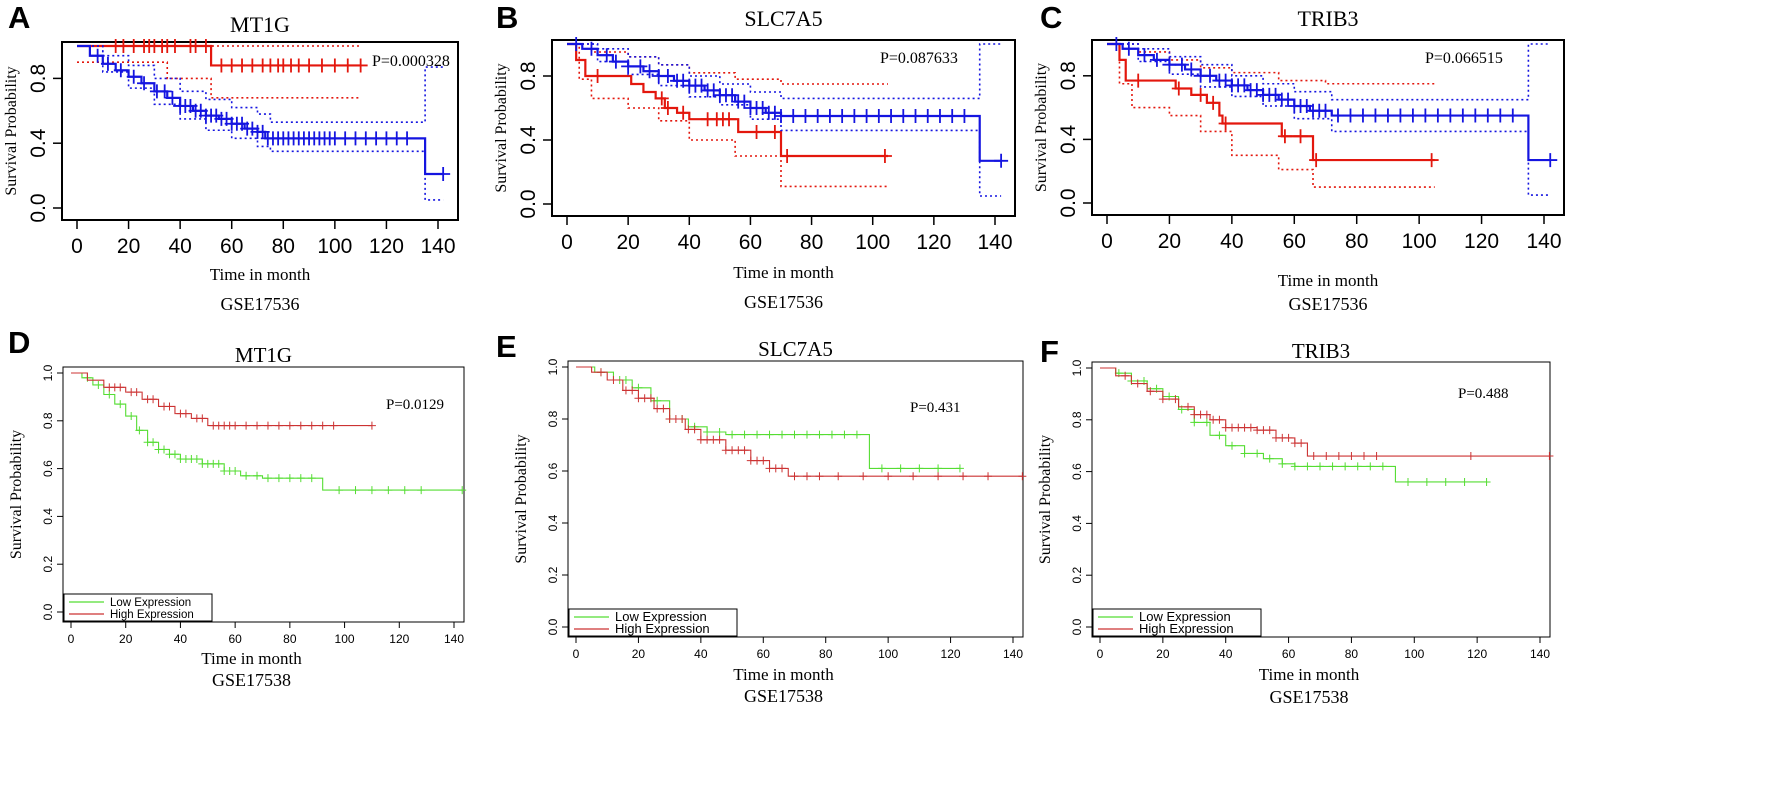 The width and height of the screenshot is (1772, 796). What do you see at coordinates (267, 431) in the screenshot?
I see `survival-curve` at bounding box center [267, 431].